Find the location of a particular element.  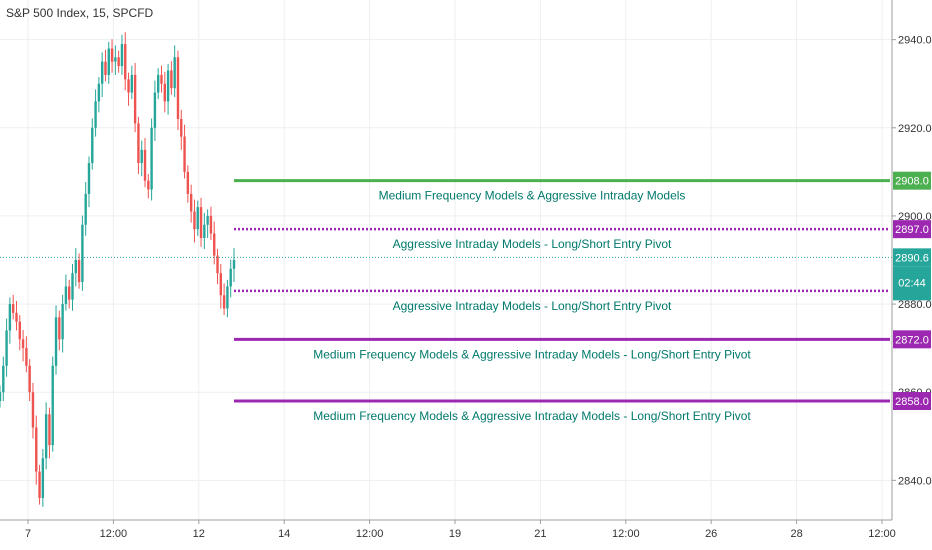

time-tick-label-5: 19 is located at coordinates (455, 534).